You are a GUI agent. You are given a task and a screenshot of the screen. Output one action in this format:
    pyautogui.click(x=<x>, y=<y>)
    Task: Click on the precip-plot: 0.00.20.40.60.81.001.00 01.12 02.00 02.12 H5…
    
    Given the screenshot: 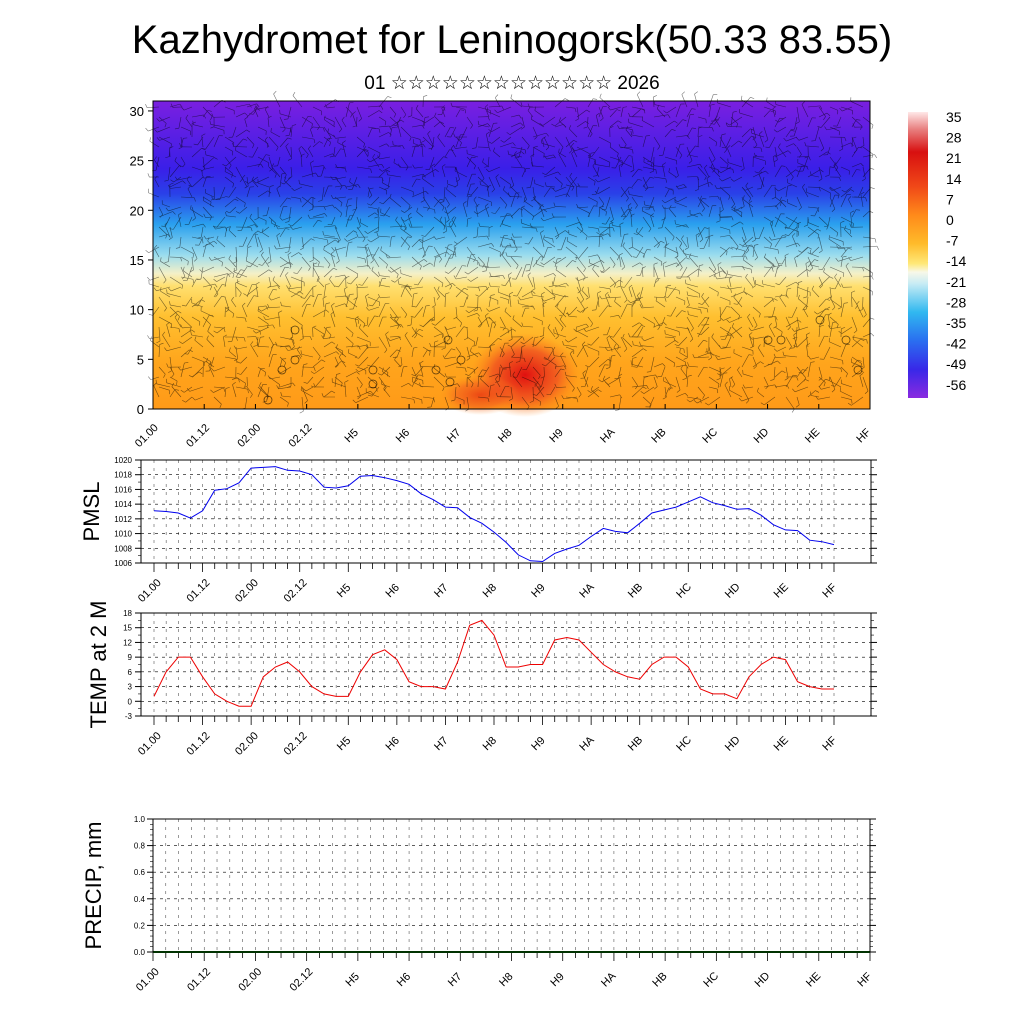 What is the action you would take?
    pyautogui.click(x=478, y=904)
    